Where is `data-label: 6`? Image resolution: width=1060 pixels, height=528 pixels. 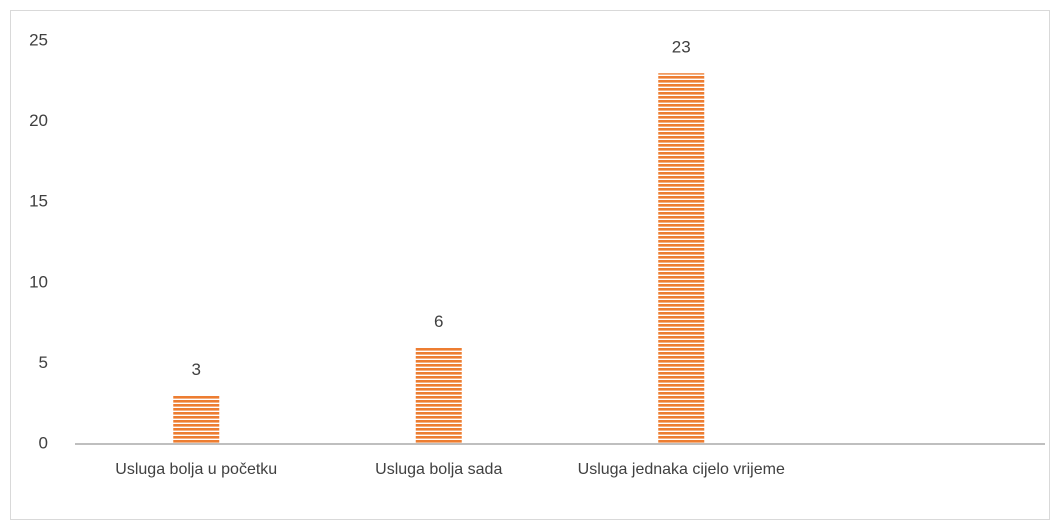 data-label: 6 is located at coordinates (438, 321).